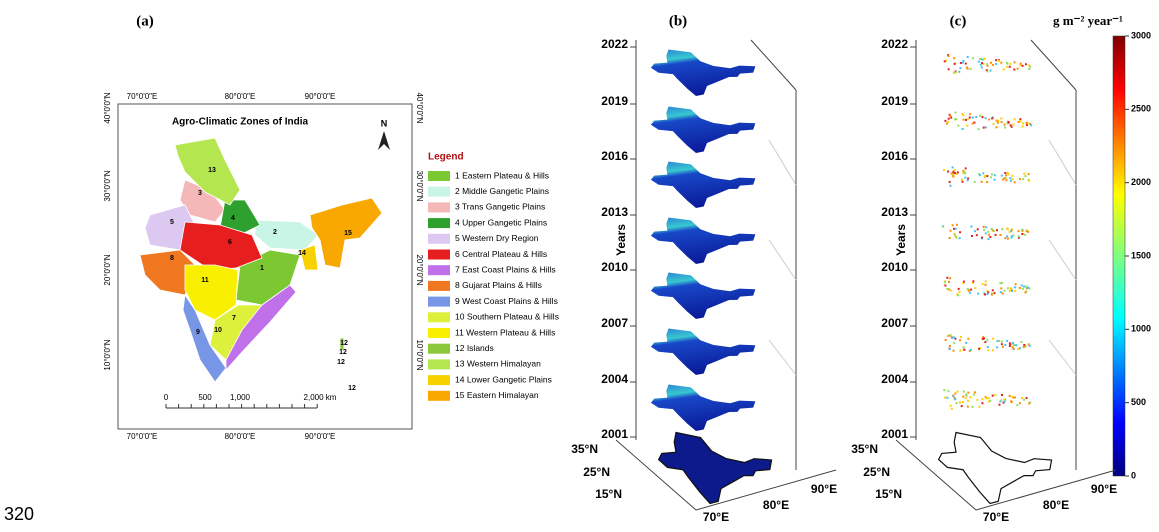  Describe the element at coordinates (503, 379) in the screenshot. I see `legend-label: 14 Lower Gangetic Plains` at that location.